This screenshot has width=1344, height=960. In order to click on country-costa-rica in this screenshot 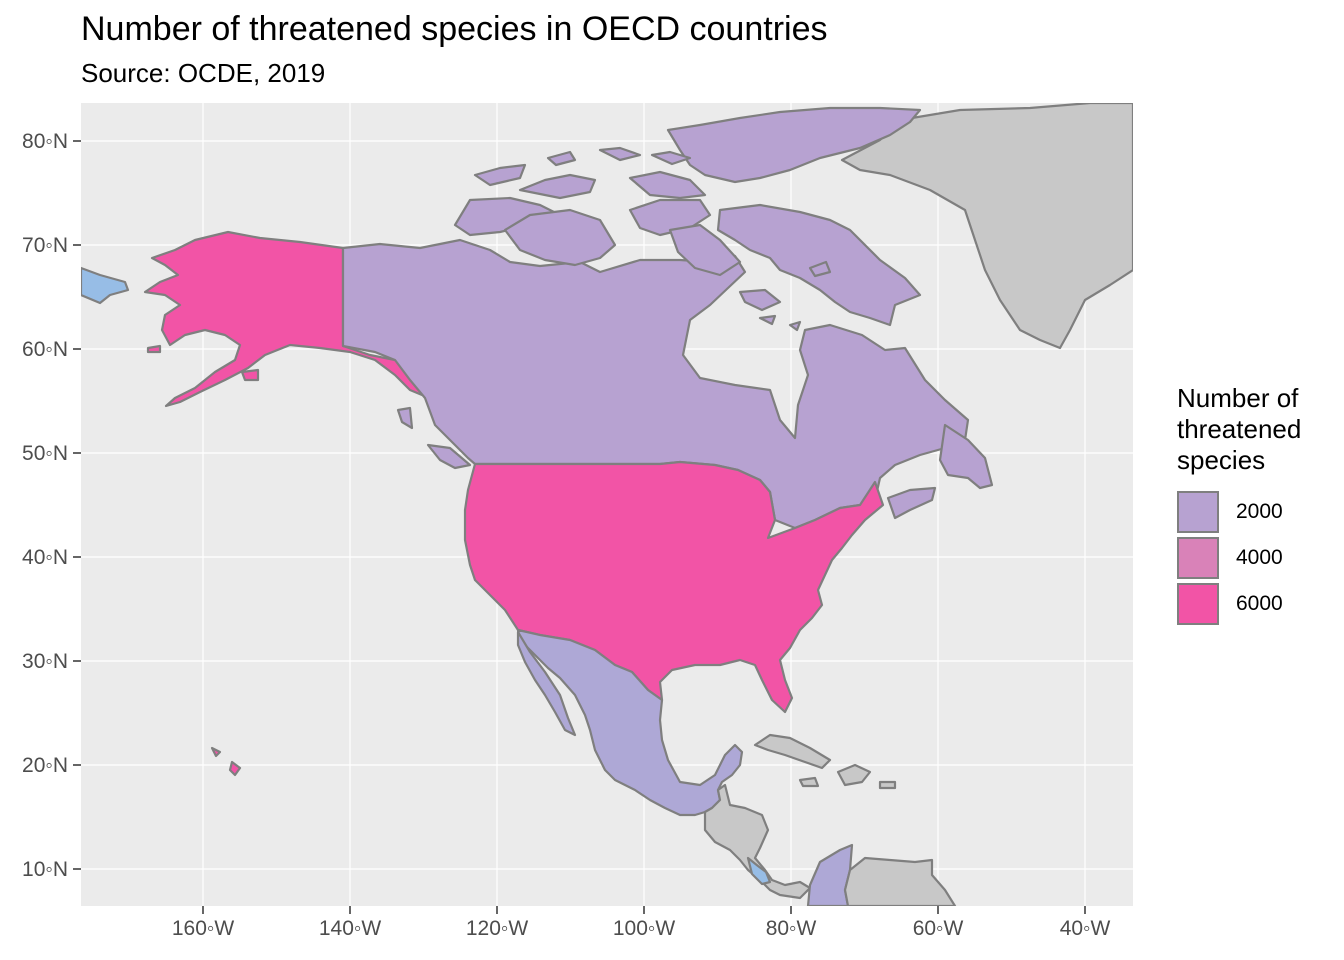, I will do `click(759, 871)`.